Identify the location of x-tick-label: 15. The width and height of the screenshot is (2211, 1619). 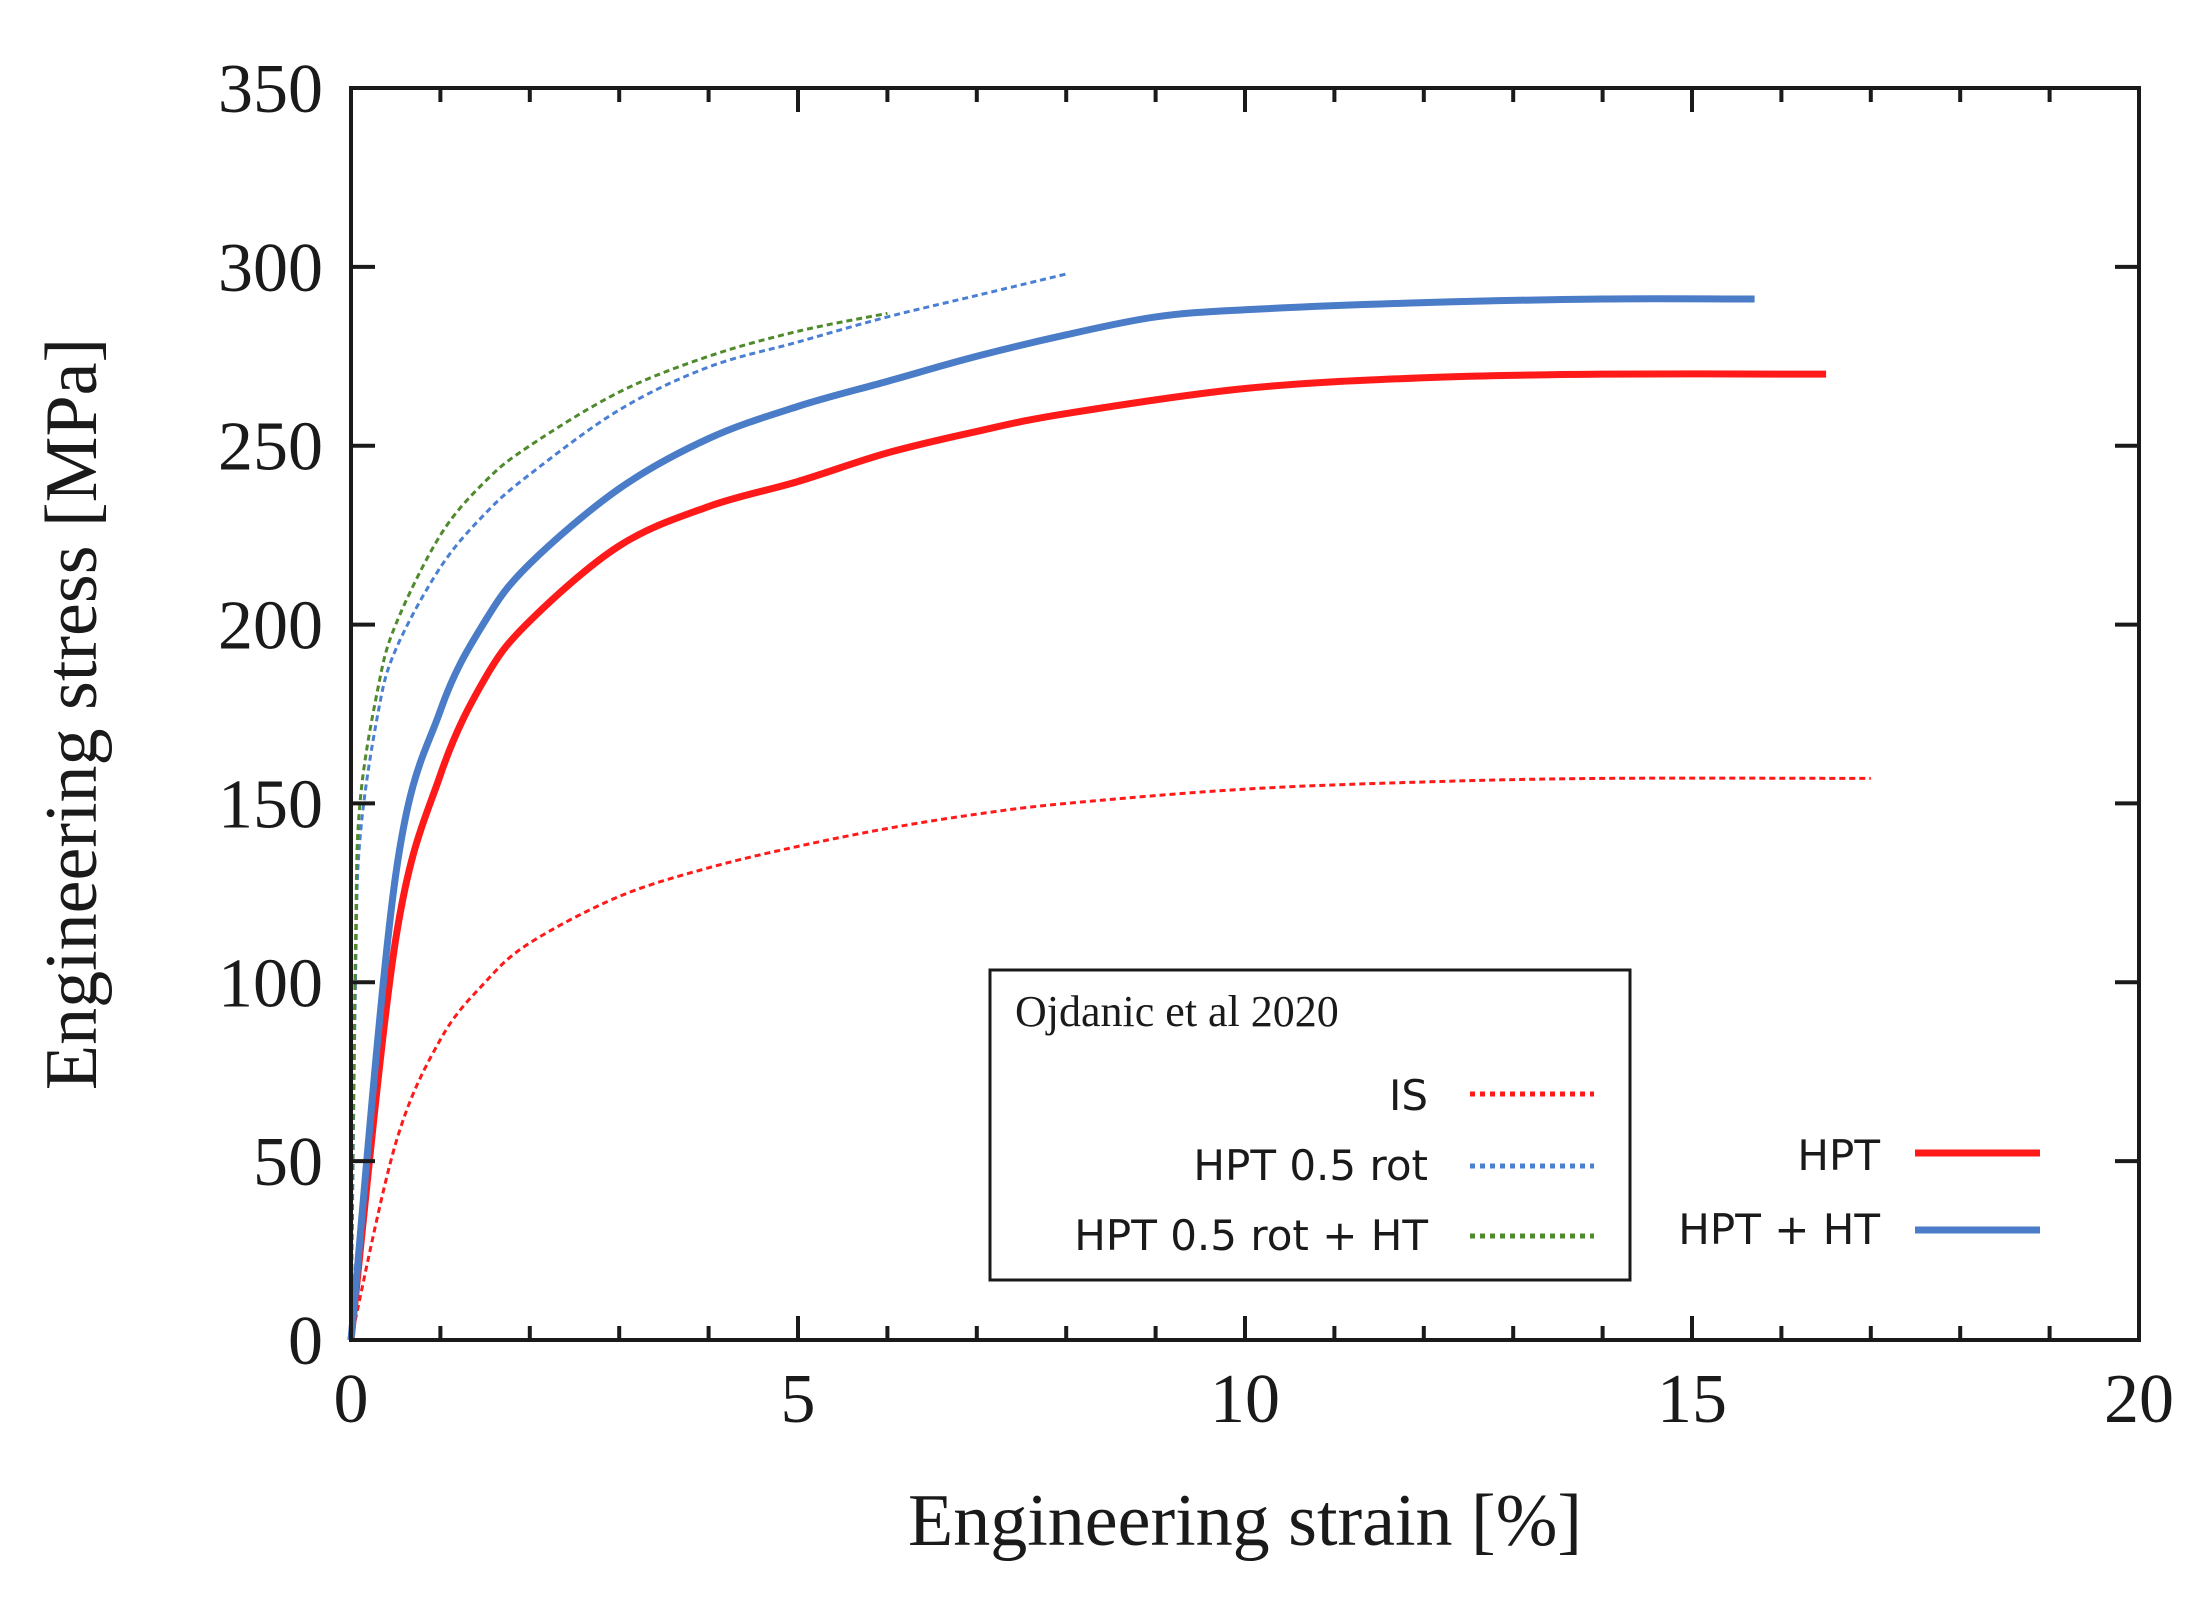
(1692, 1399).